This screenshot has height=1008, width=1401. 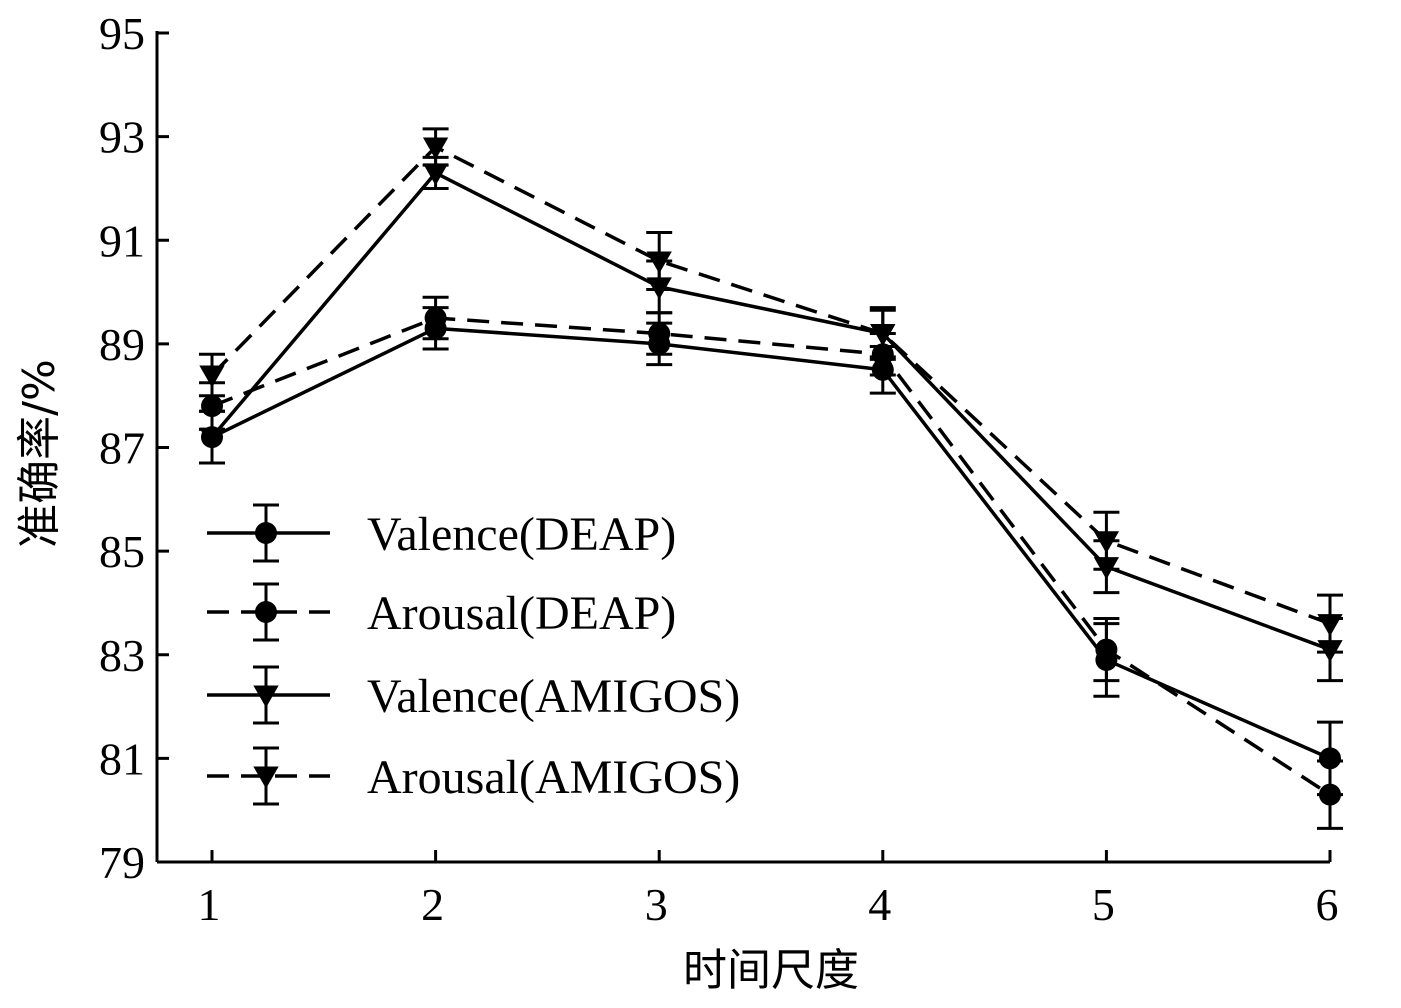 I want to click on y-tick-label: 85, so click(x=122, y=551).